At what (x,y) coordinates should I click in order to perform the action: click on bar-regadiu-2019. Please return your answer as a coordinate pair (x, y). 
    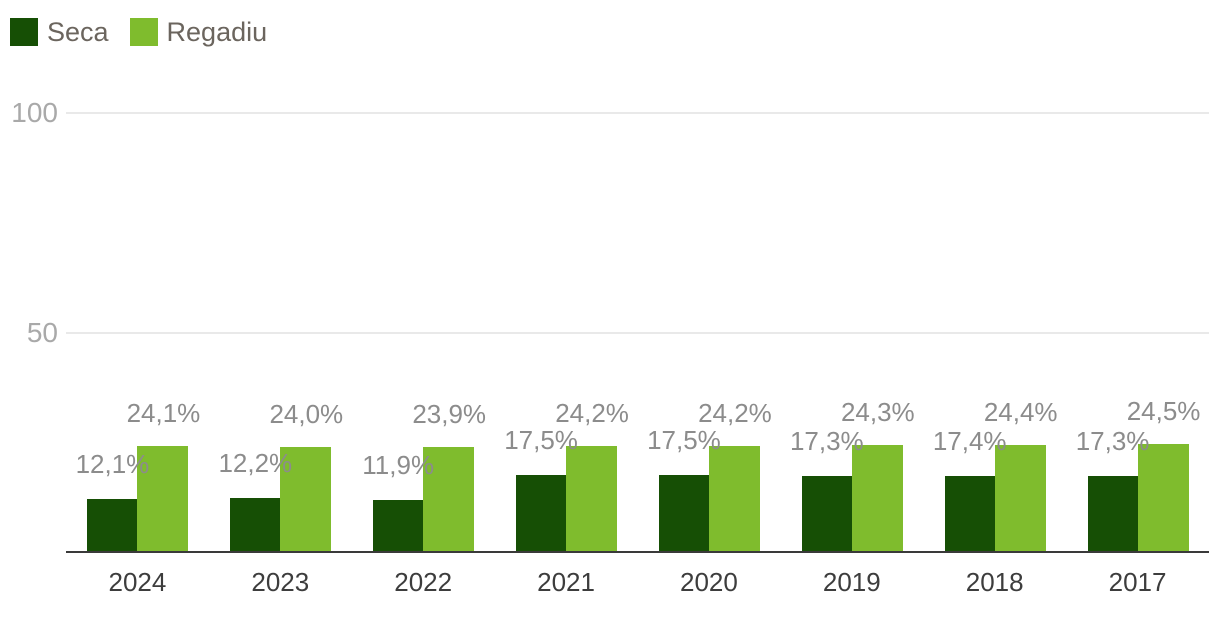
    Looking at the image, I should click on (877, 498).